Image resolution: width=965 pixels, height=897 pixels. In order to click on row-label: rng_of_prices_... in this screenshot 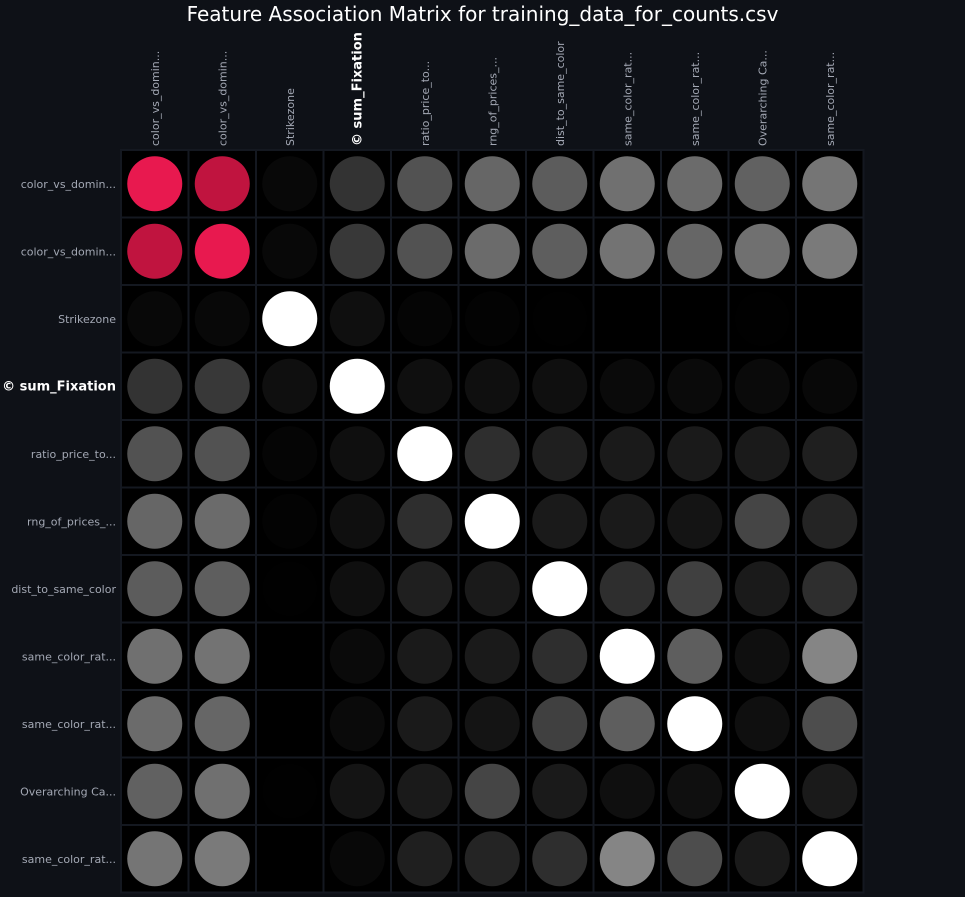, I will do `click(71, 521)`.